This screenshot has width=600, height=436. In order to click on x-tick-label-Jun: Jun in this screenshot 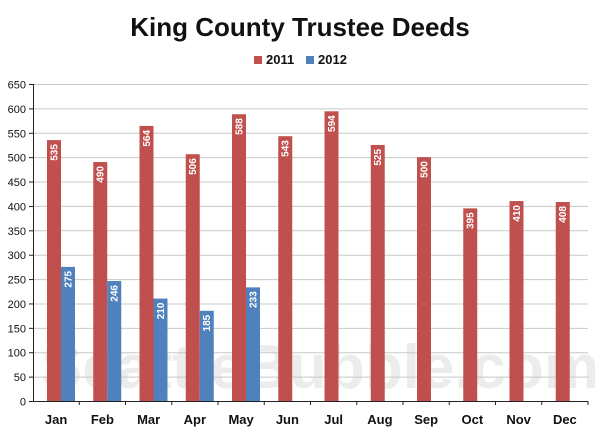, I will do `click(287, 419)`.